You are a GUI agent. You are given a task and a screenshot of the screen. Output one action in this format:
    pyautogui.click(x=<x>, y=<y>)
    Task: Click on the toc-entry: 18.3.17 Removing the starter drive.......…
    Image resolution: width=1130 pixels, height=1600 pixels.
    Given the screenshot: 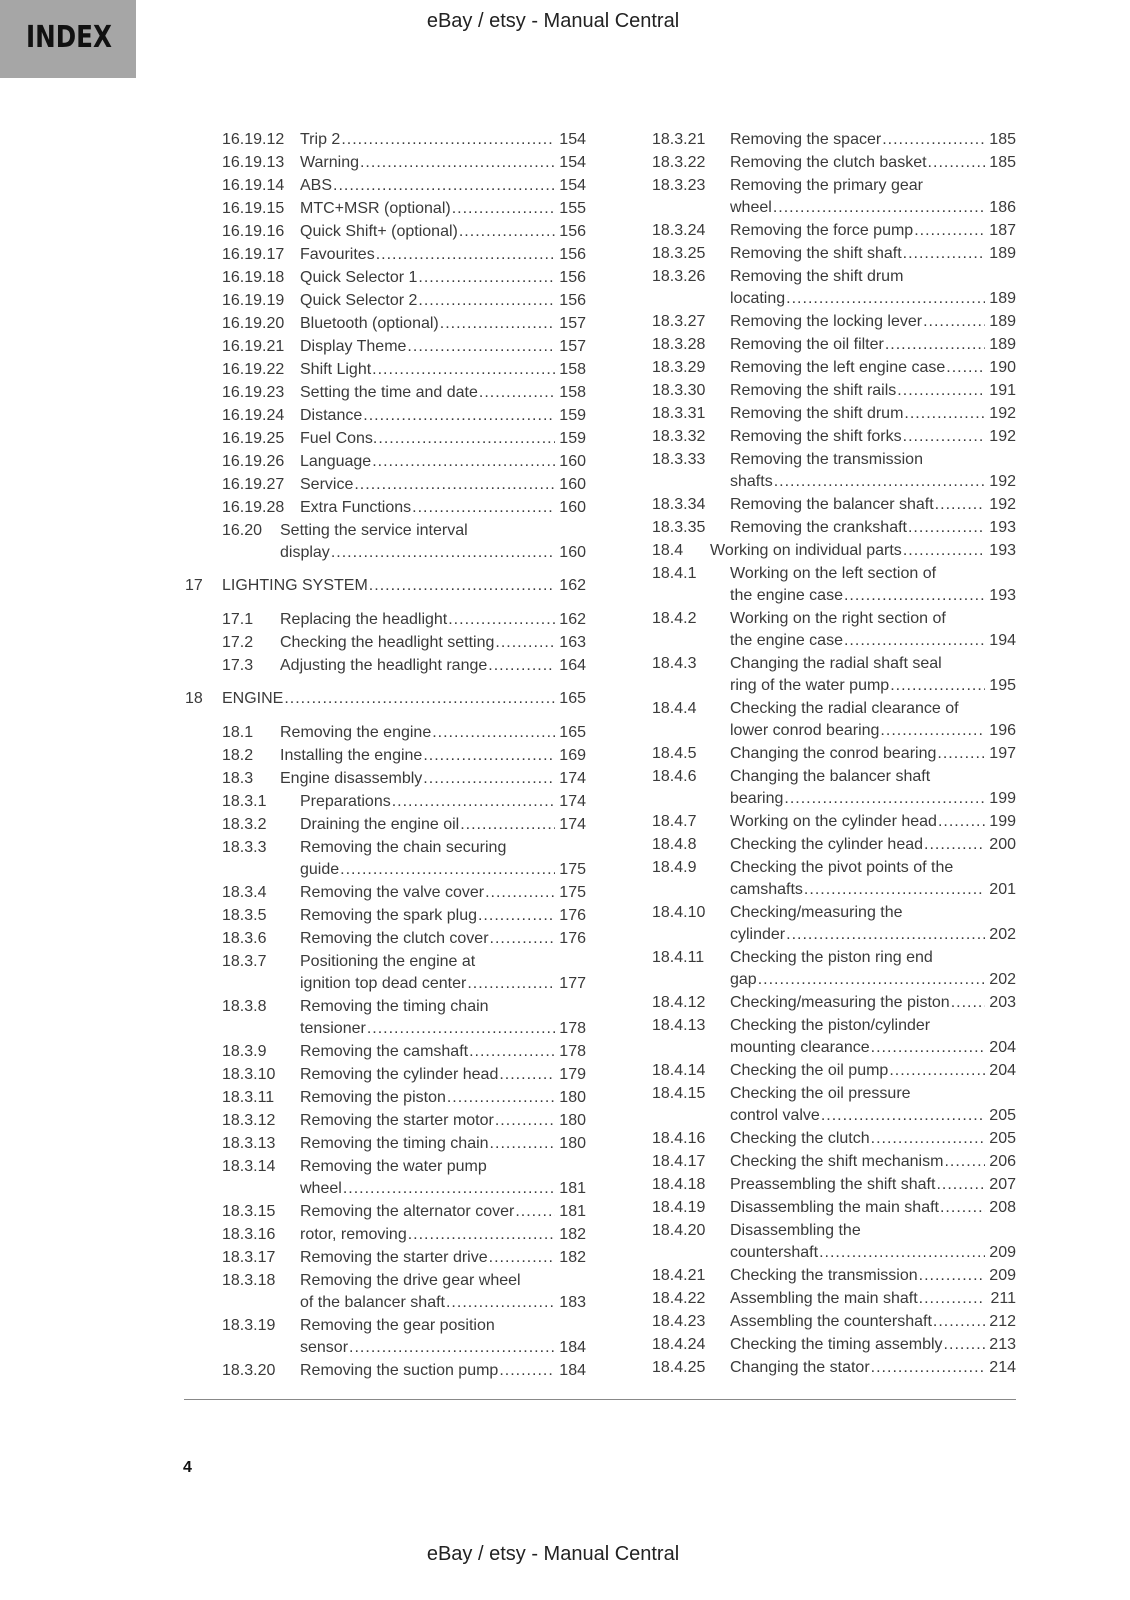 What is the action you would take?
    pyautogui.click(x=385, y=1257)
    